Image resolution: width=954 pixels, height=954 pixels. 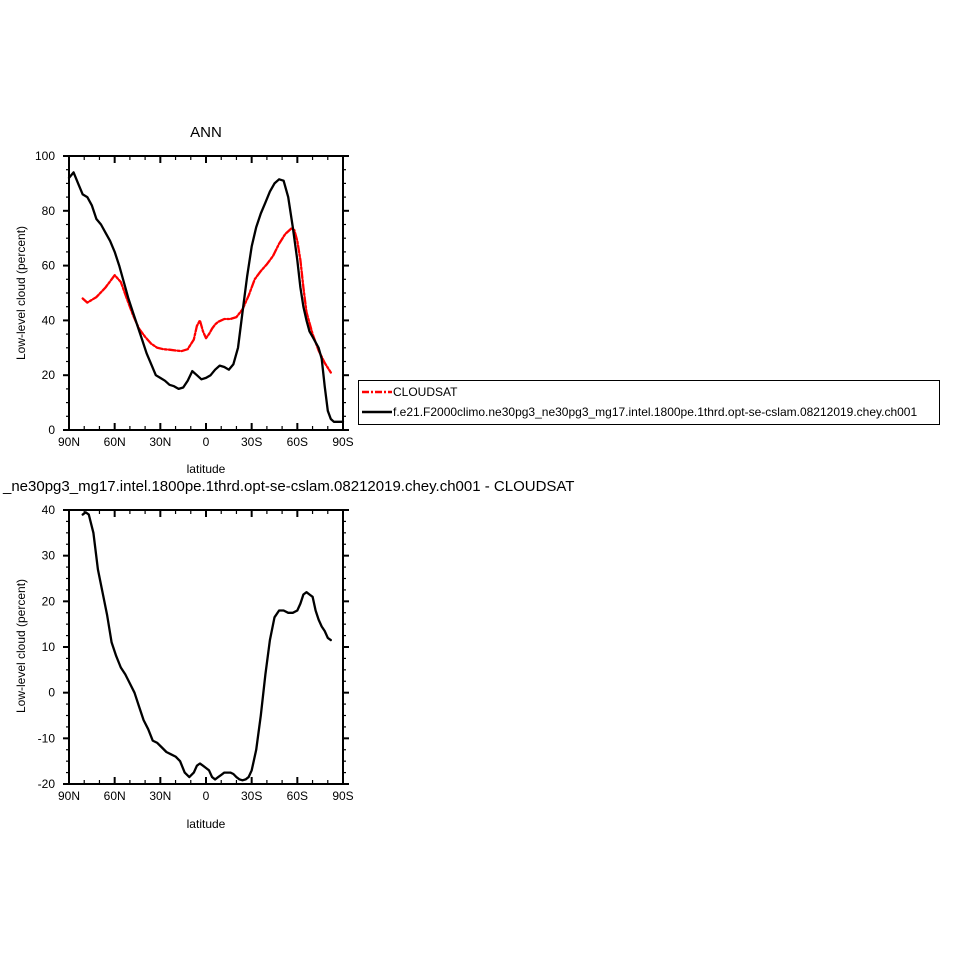 I want to click on bottom-chart-x-axis-label: latitude, so click(x=206, y=824).